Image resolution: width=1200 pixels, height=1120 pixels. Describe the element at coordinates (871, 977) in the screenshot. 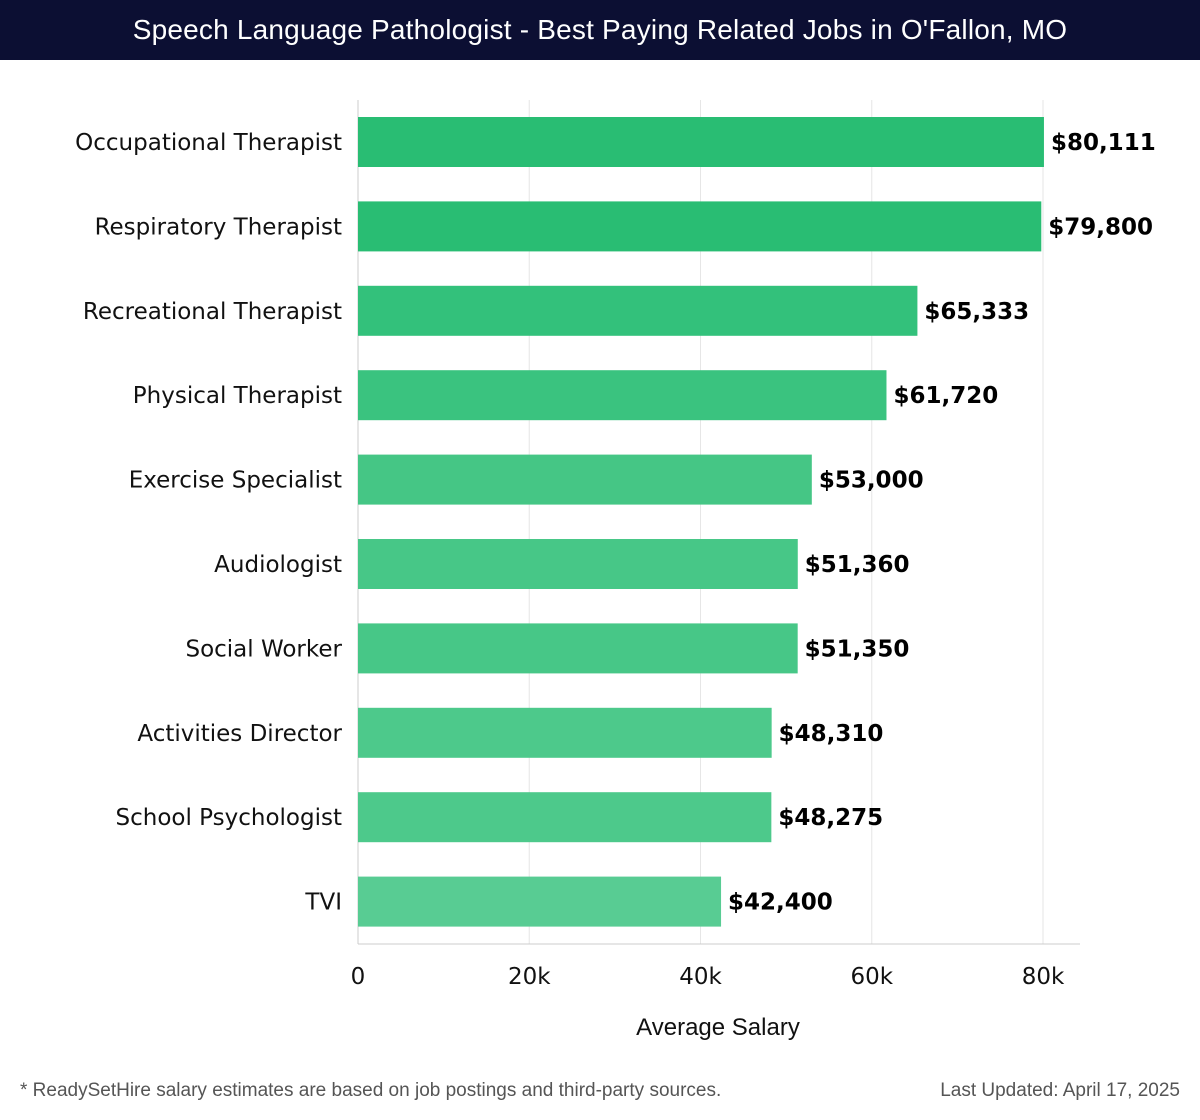

I see `x-tick-label: 60k` at that location.